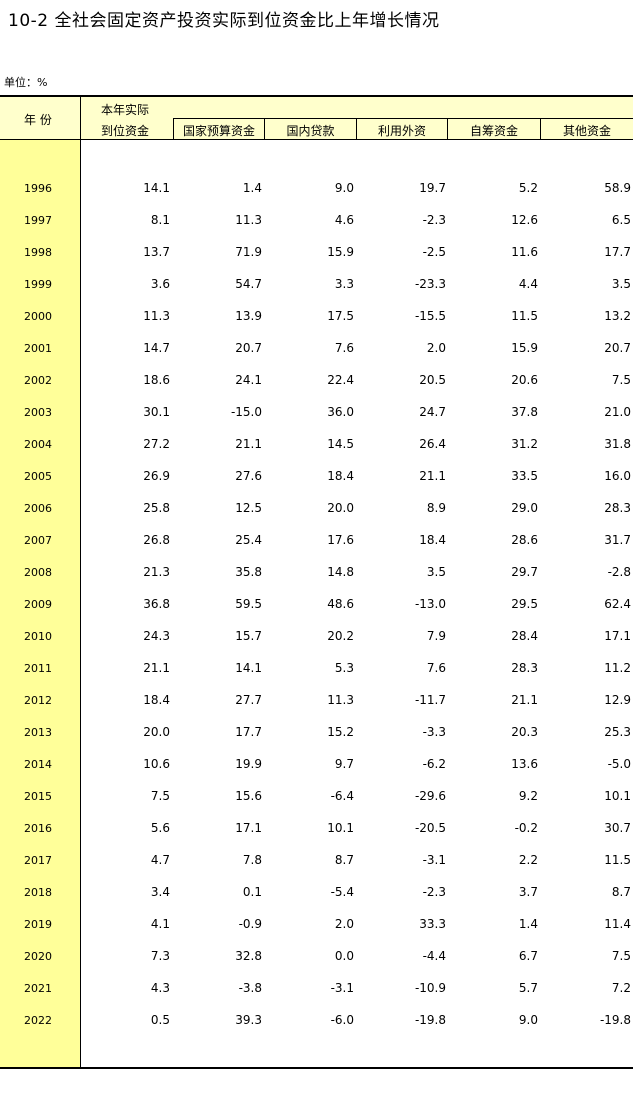 The image size is (633, 1101). Describe the element at coordinates (38, 348) in the screenshot. I see `row-year: 2001` at that location.